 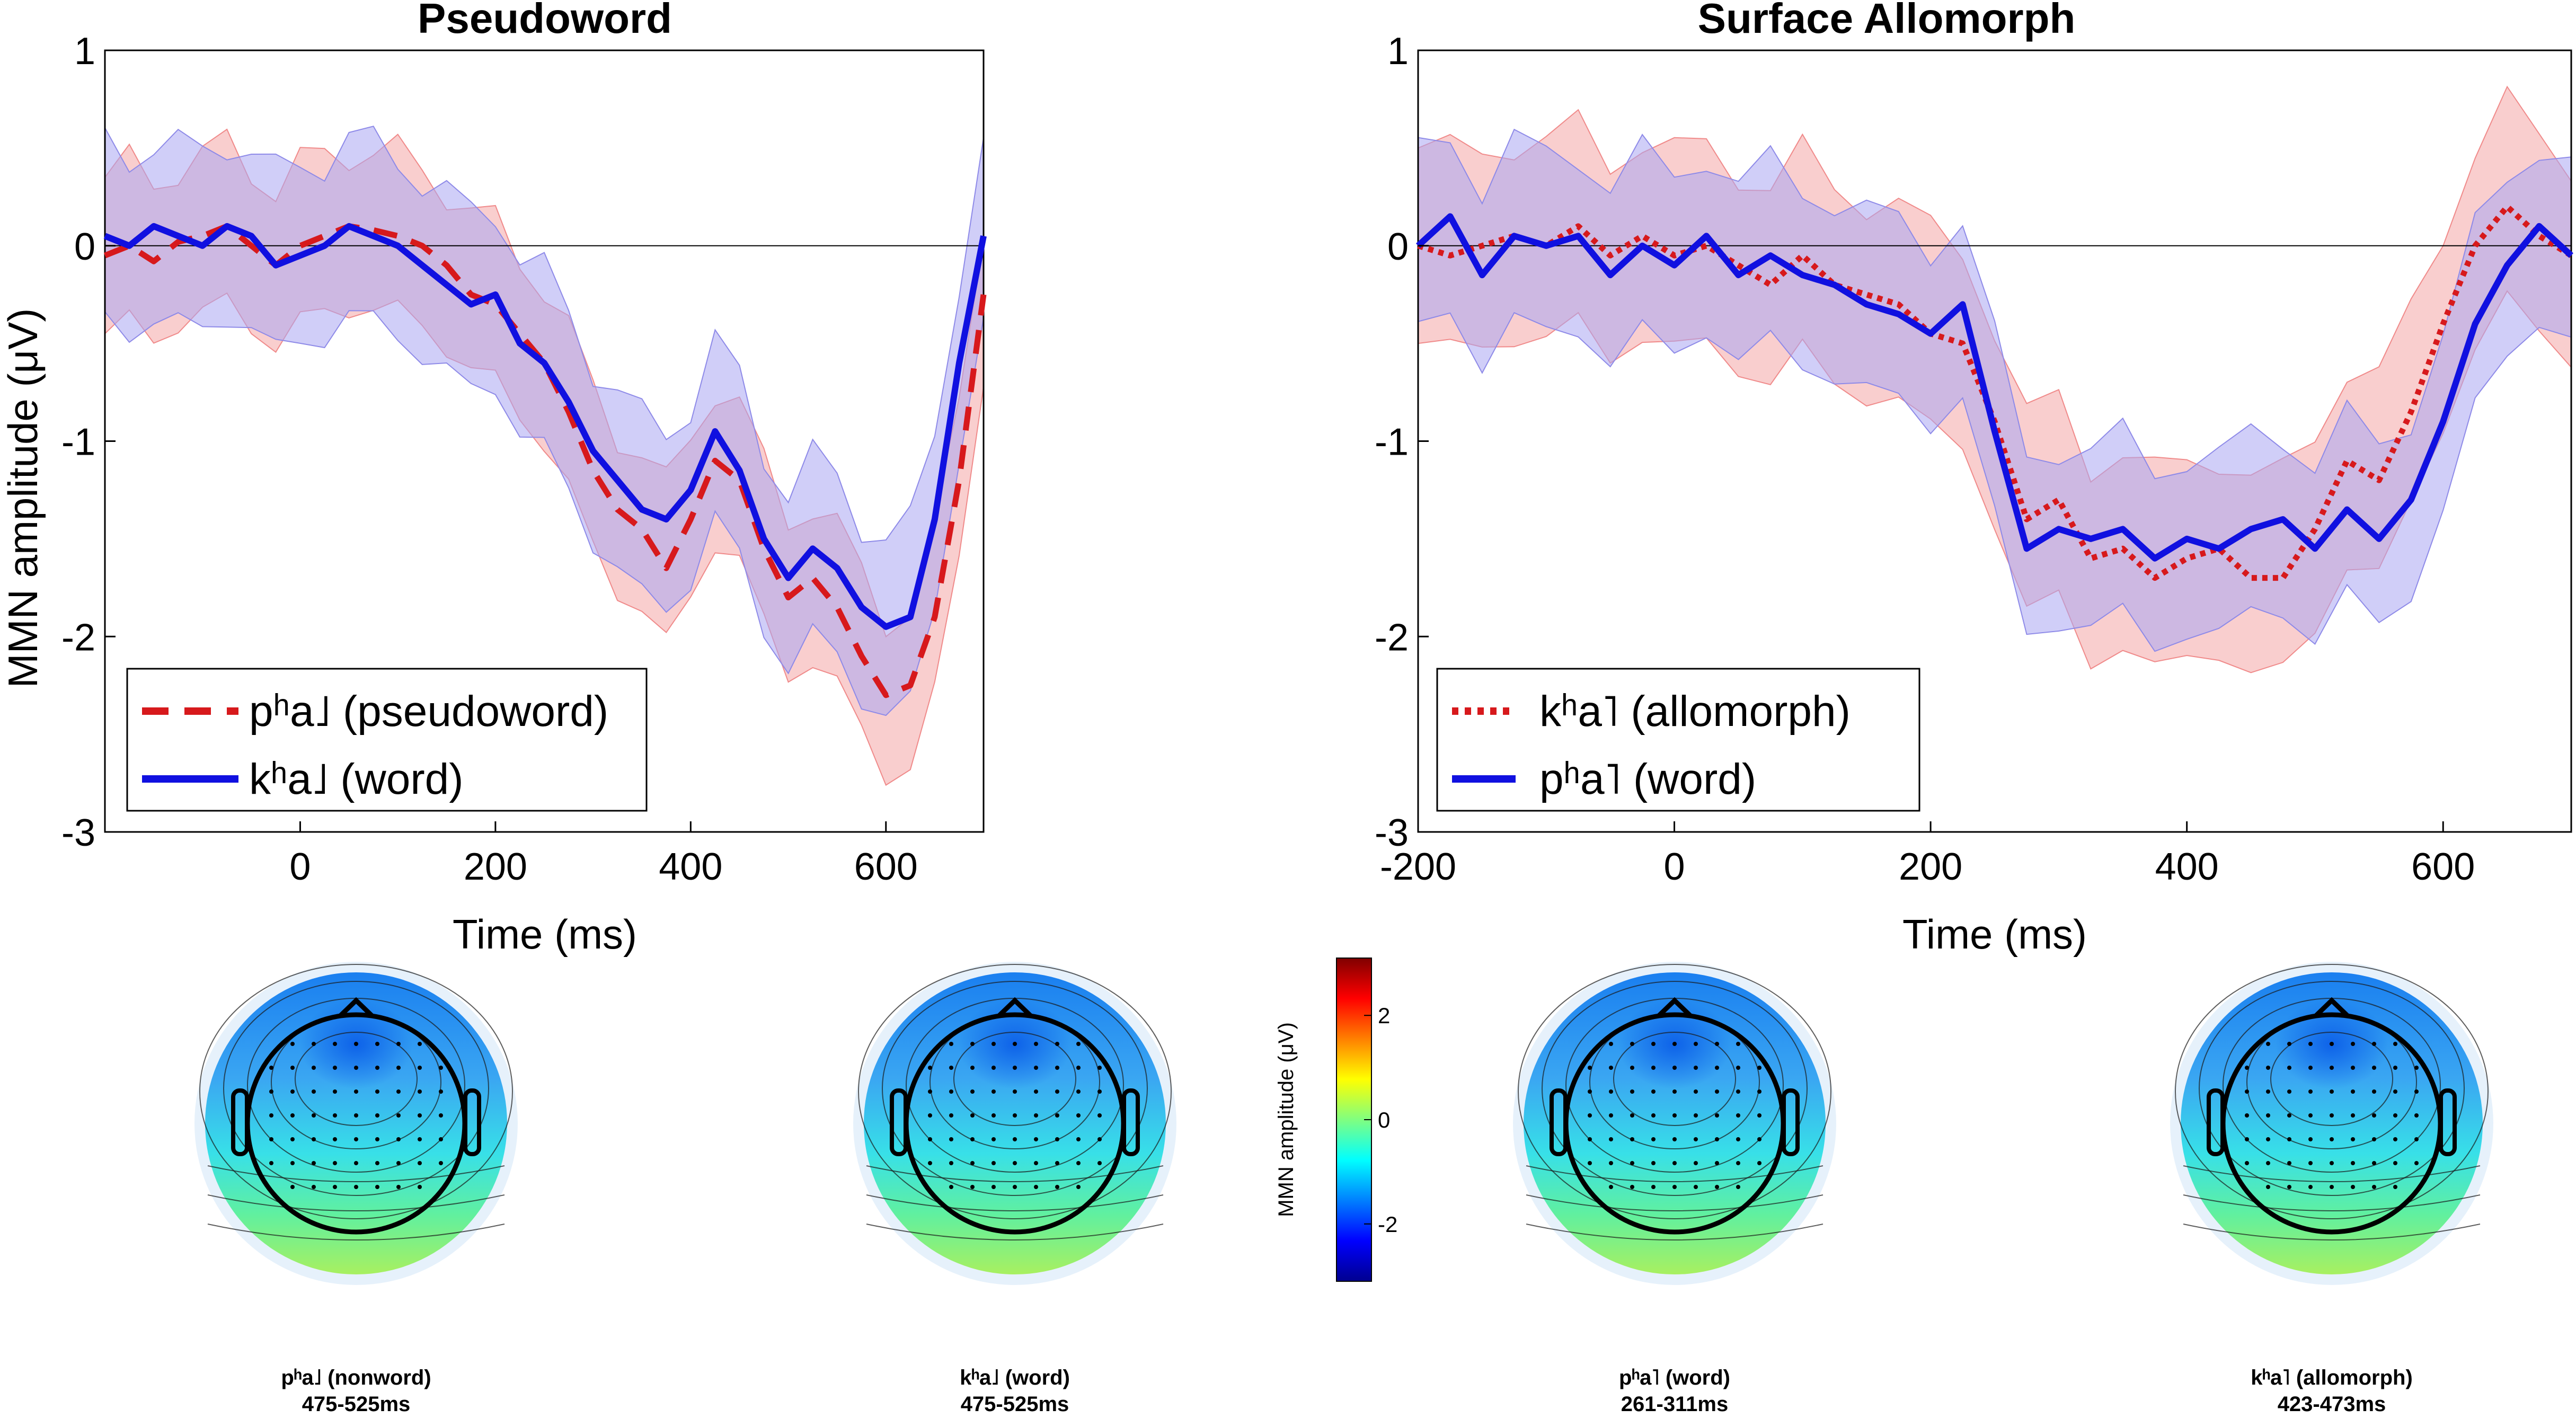 I want to click on series-line-dashed, so click(x=545, y=460).